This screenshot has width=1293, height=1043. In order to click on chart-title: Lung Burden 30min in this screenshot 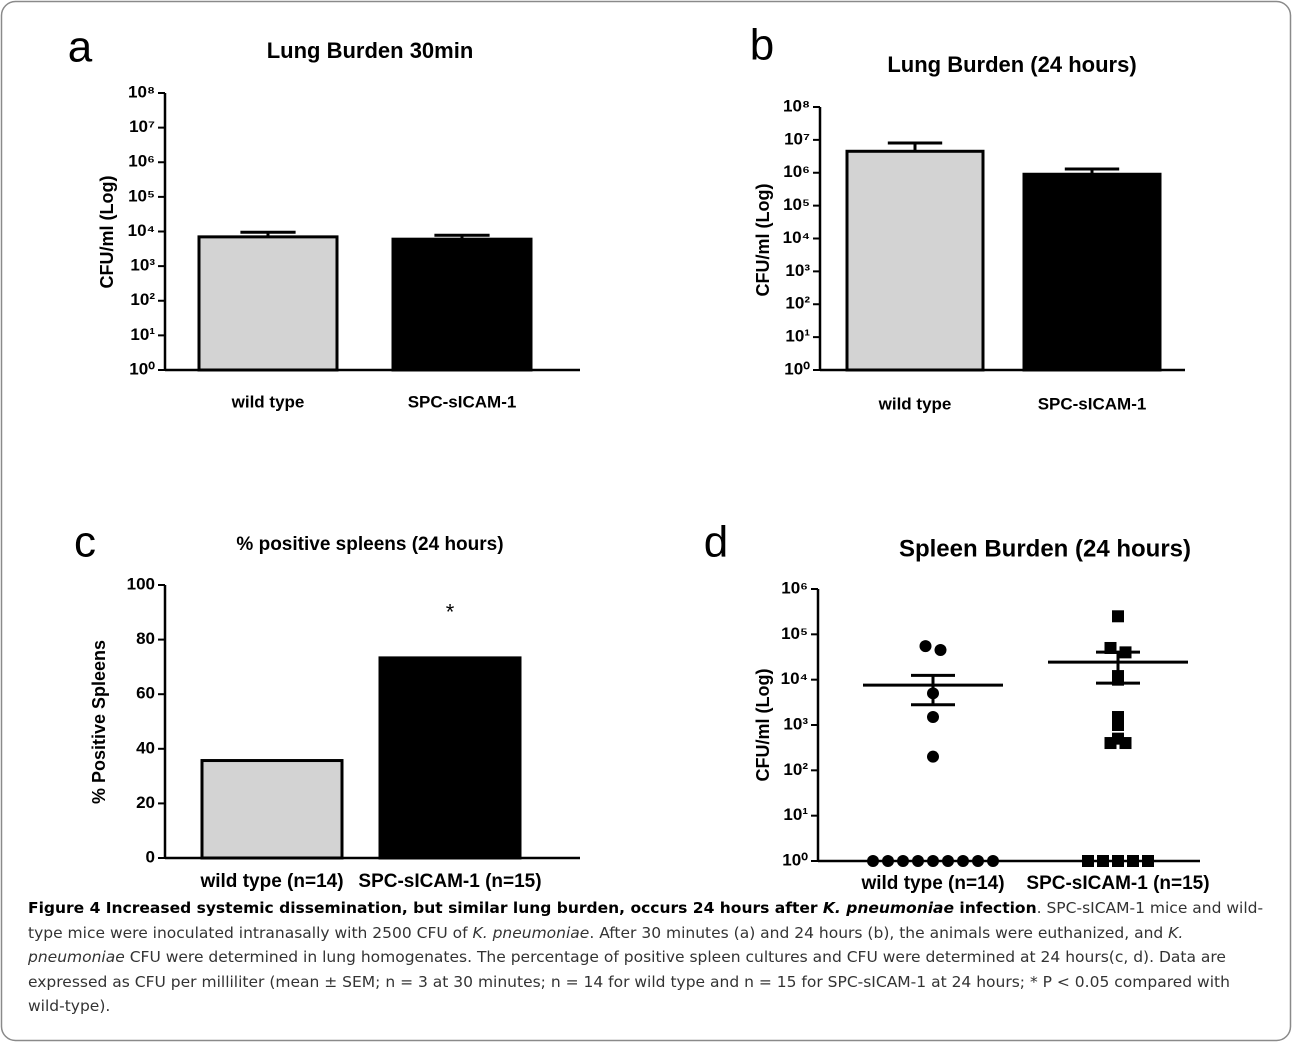, I will do `click(370, 50)`.